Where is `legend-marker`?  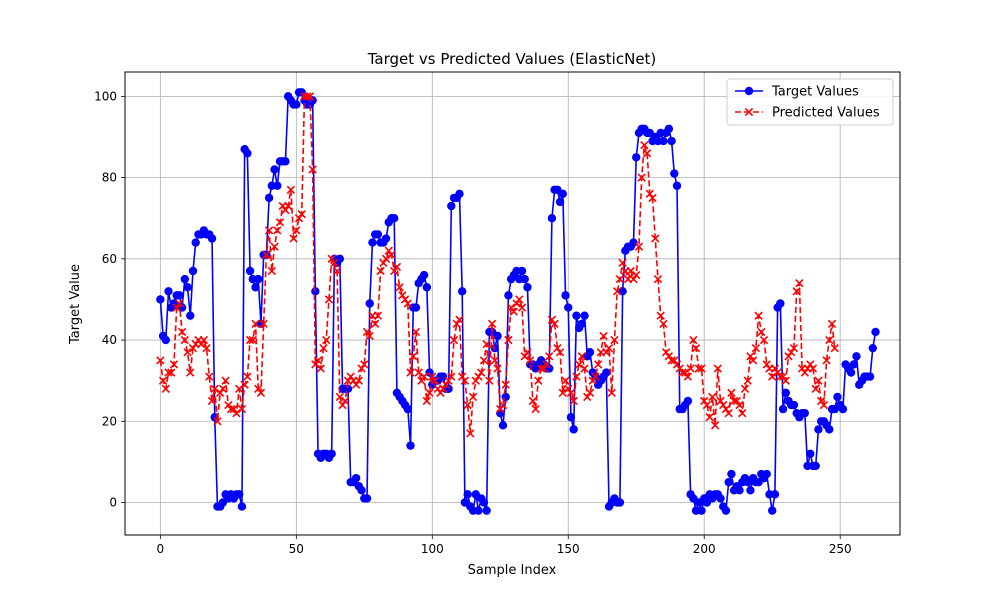 legend-marker is located at coordinates (749, 91).